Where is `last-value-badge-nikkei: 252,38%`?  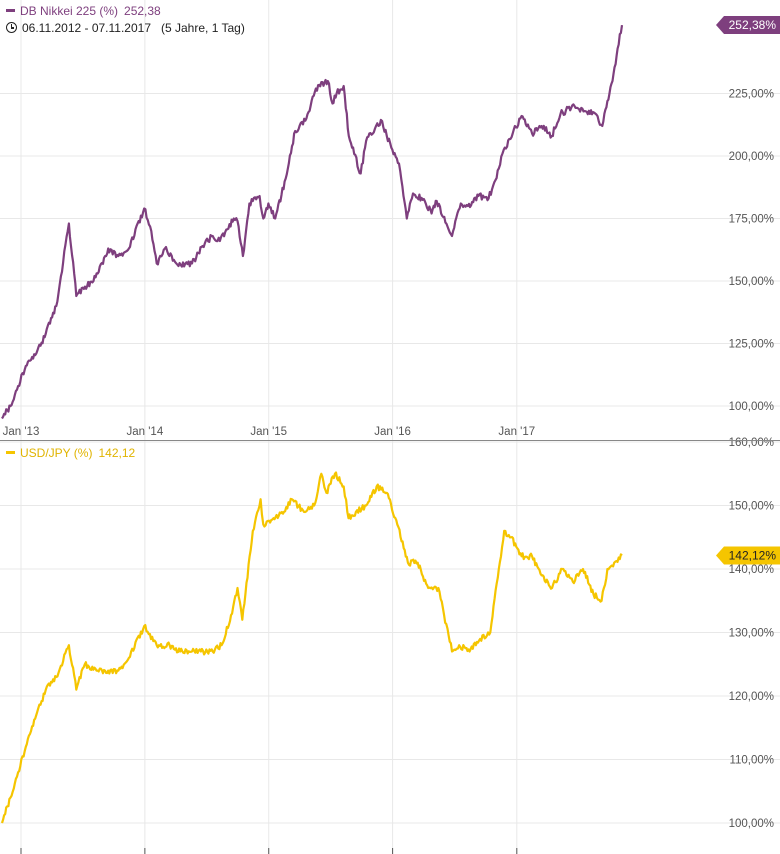 last-value-badge-nikkei: 252,38% is located at coordinates (748, 25).